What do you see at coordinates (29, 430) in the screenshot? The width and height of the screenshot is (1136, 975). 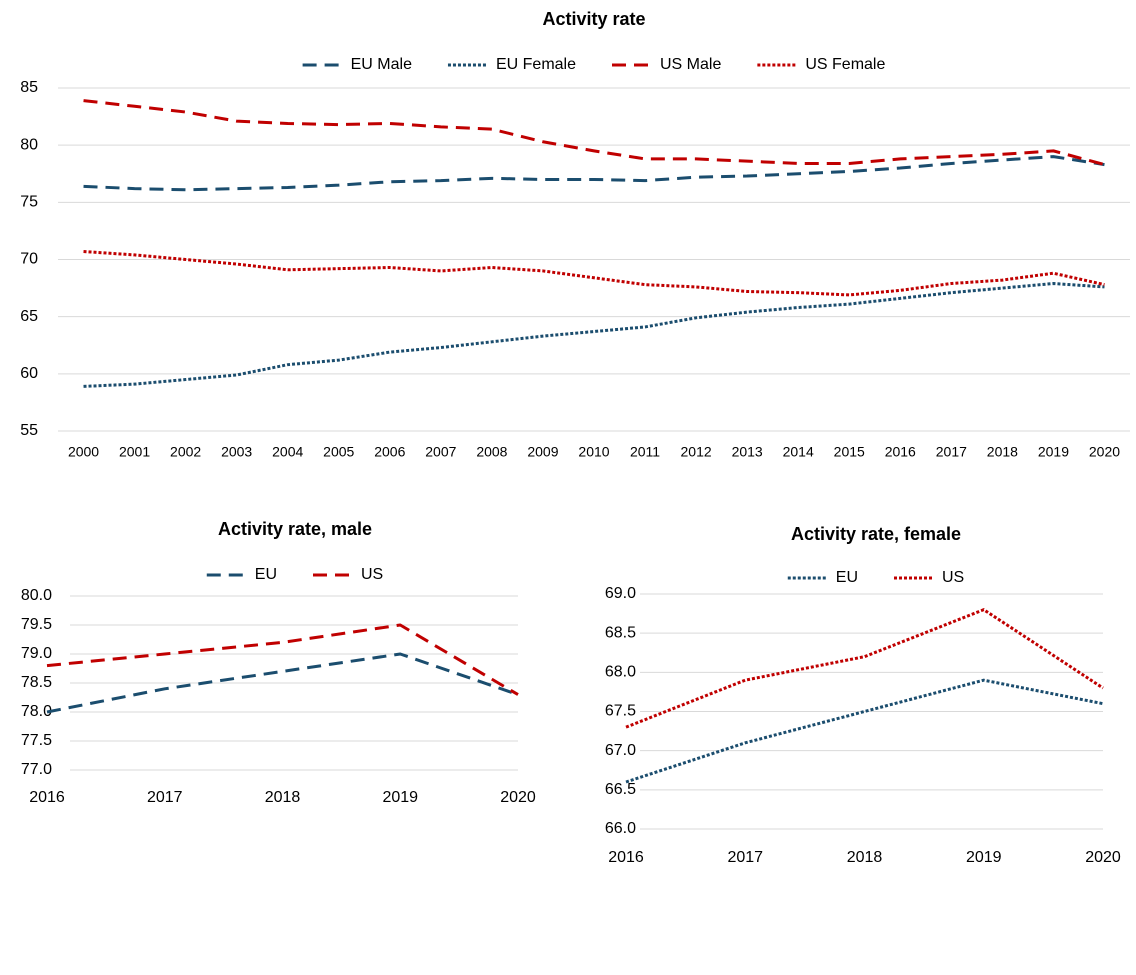 I see `y-tick-label: 55` at bounding box center [29, 430].